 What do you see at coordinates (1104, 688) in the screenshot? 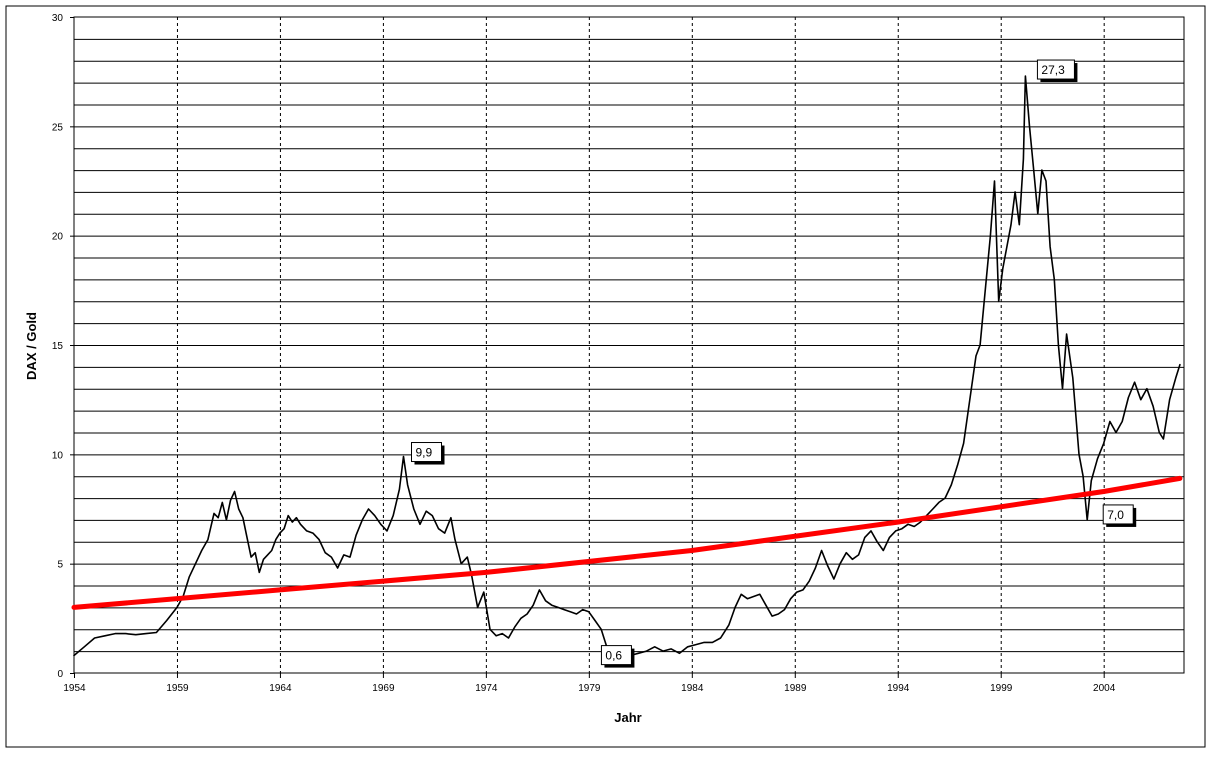
I see `x-tick-label: 2004` at bounding box center [1104, 688].